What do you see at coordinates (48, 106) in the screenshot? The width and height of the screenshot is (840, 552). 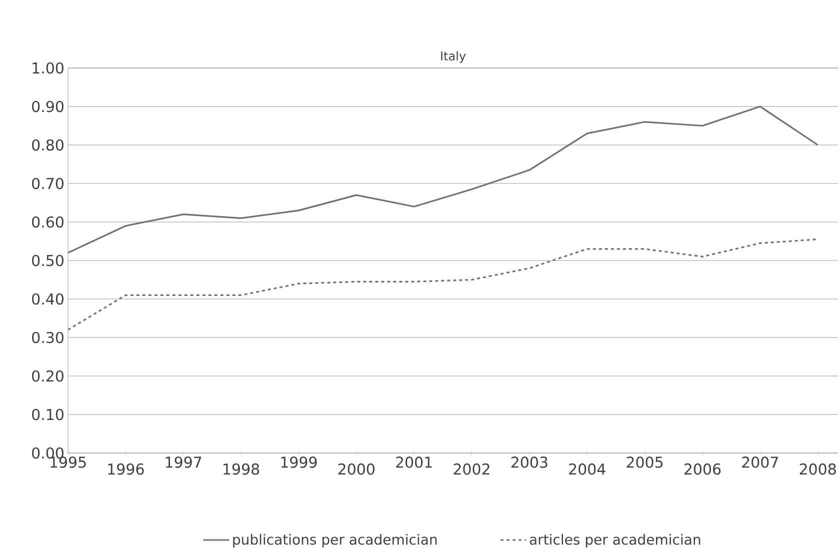 I see `y-tick-label: 0.90` at bounding box center [48, 106].